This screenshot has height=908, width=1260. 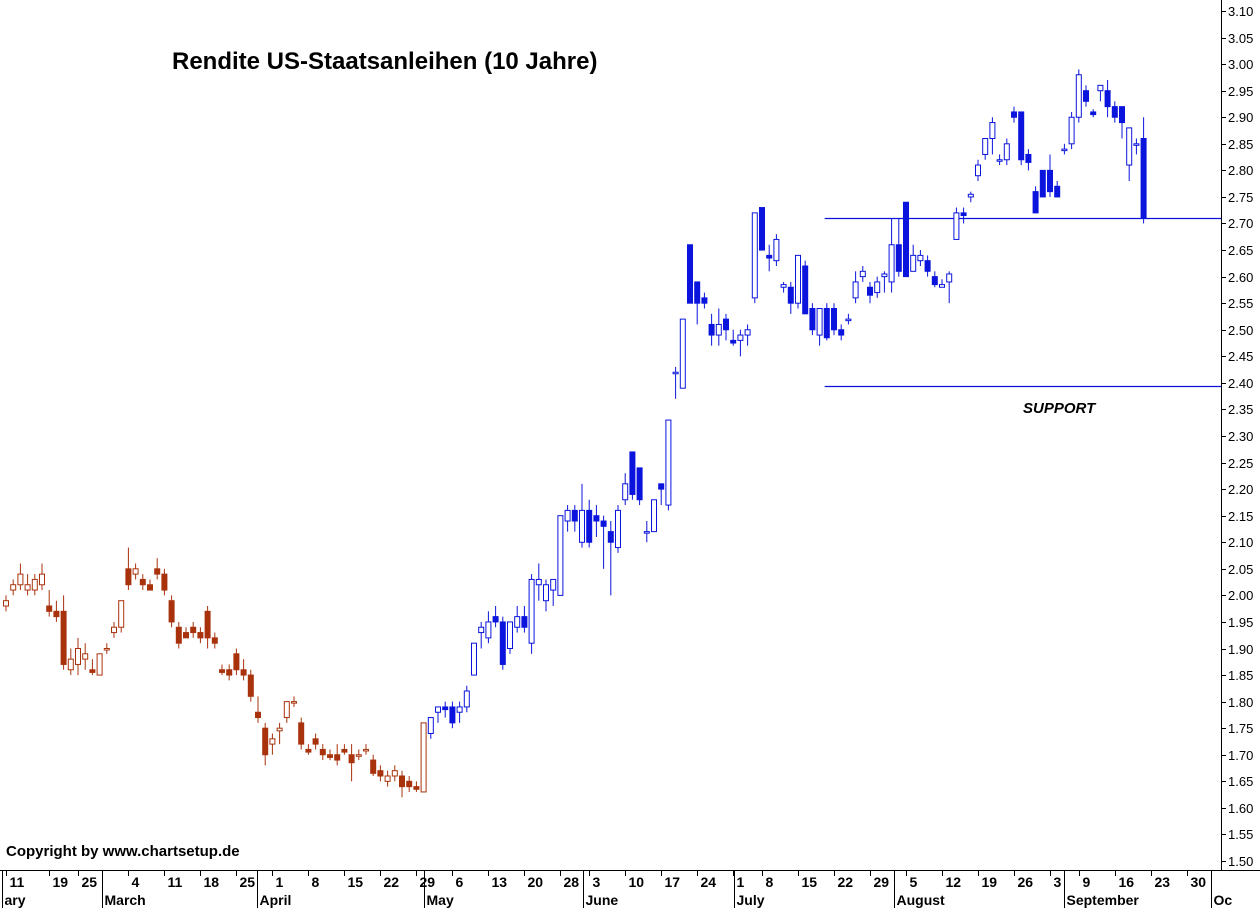 I want to click on y-tick-label: 2.10, so click(x=1240, y=542).